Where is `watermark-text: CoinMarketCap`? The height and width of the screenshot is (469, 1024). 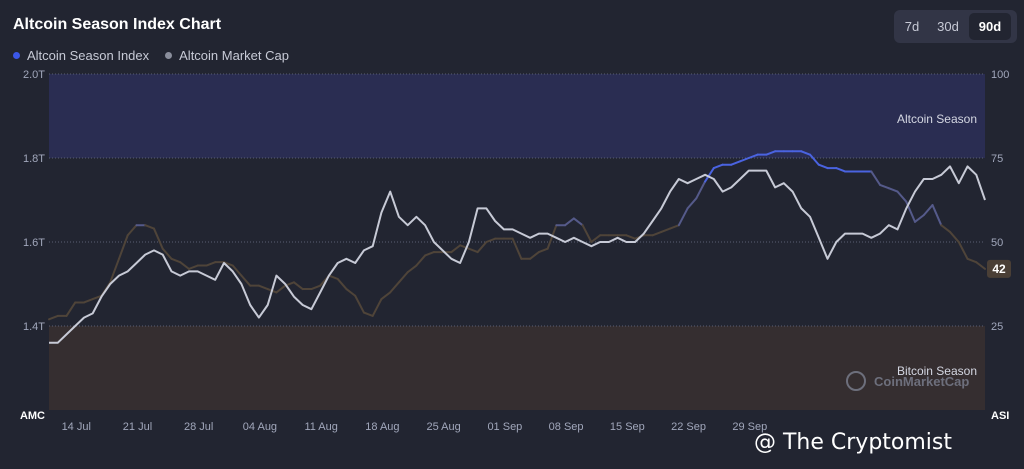
watermark-text: CoinMarketCap is located at coordinates (921, 381).